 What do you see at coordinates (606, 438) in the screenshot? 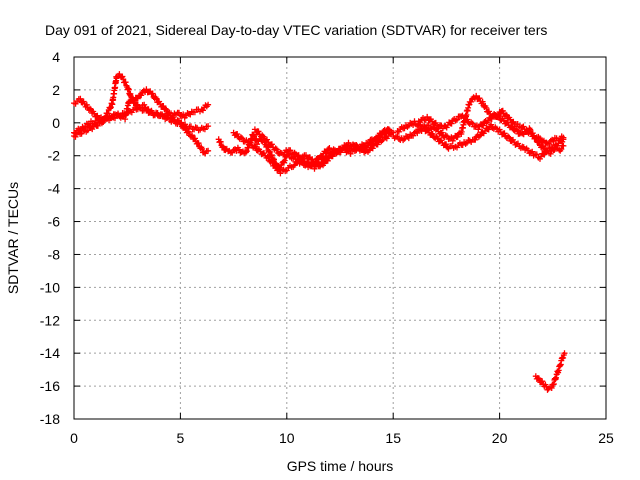
I see `x-tick-label: 25` at bounding box center [606, 438].